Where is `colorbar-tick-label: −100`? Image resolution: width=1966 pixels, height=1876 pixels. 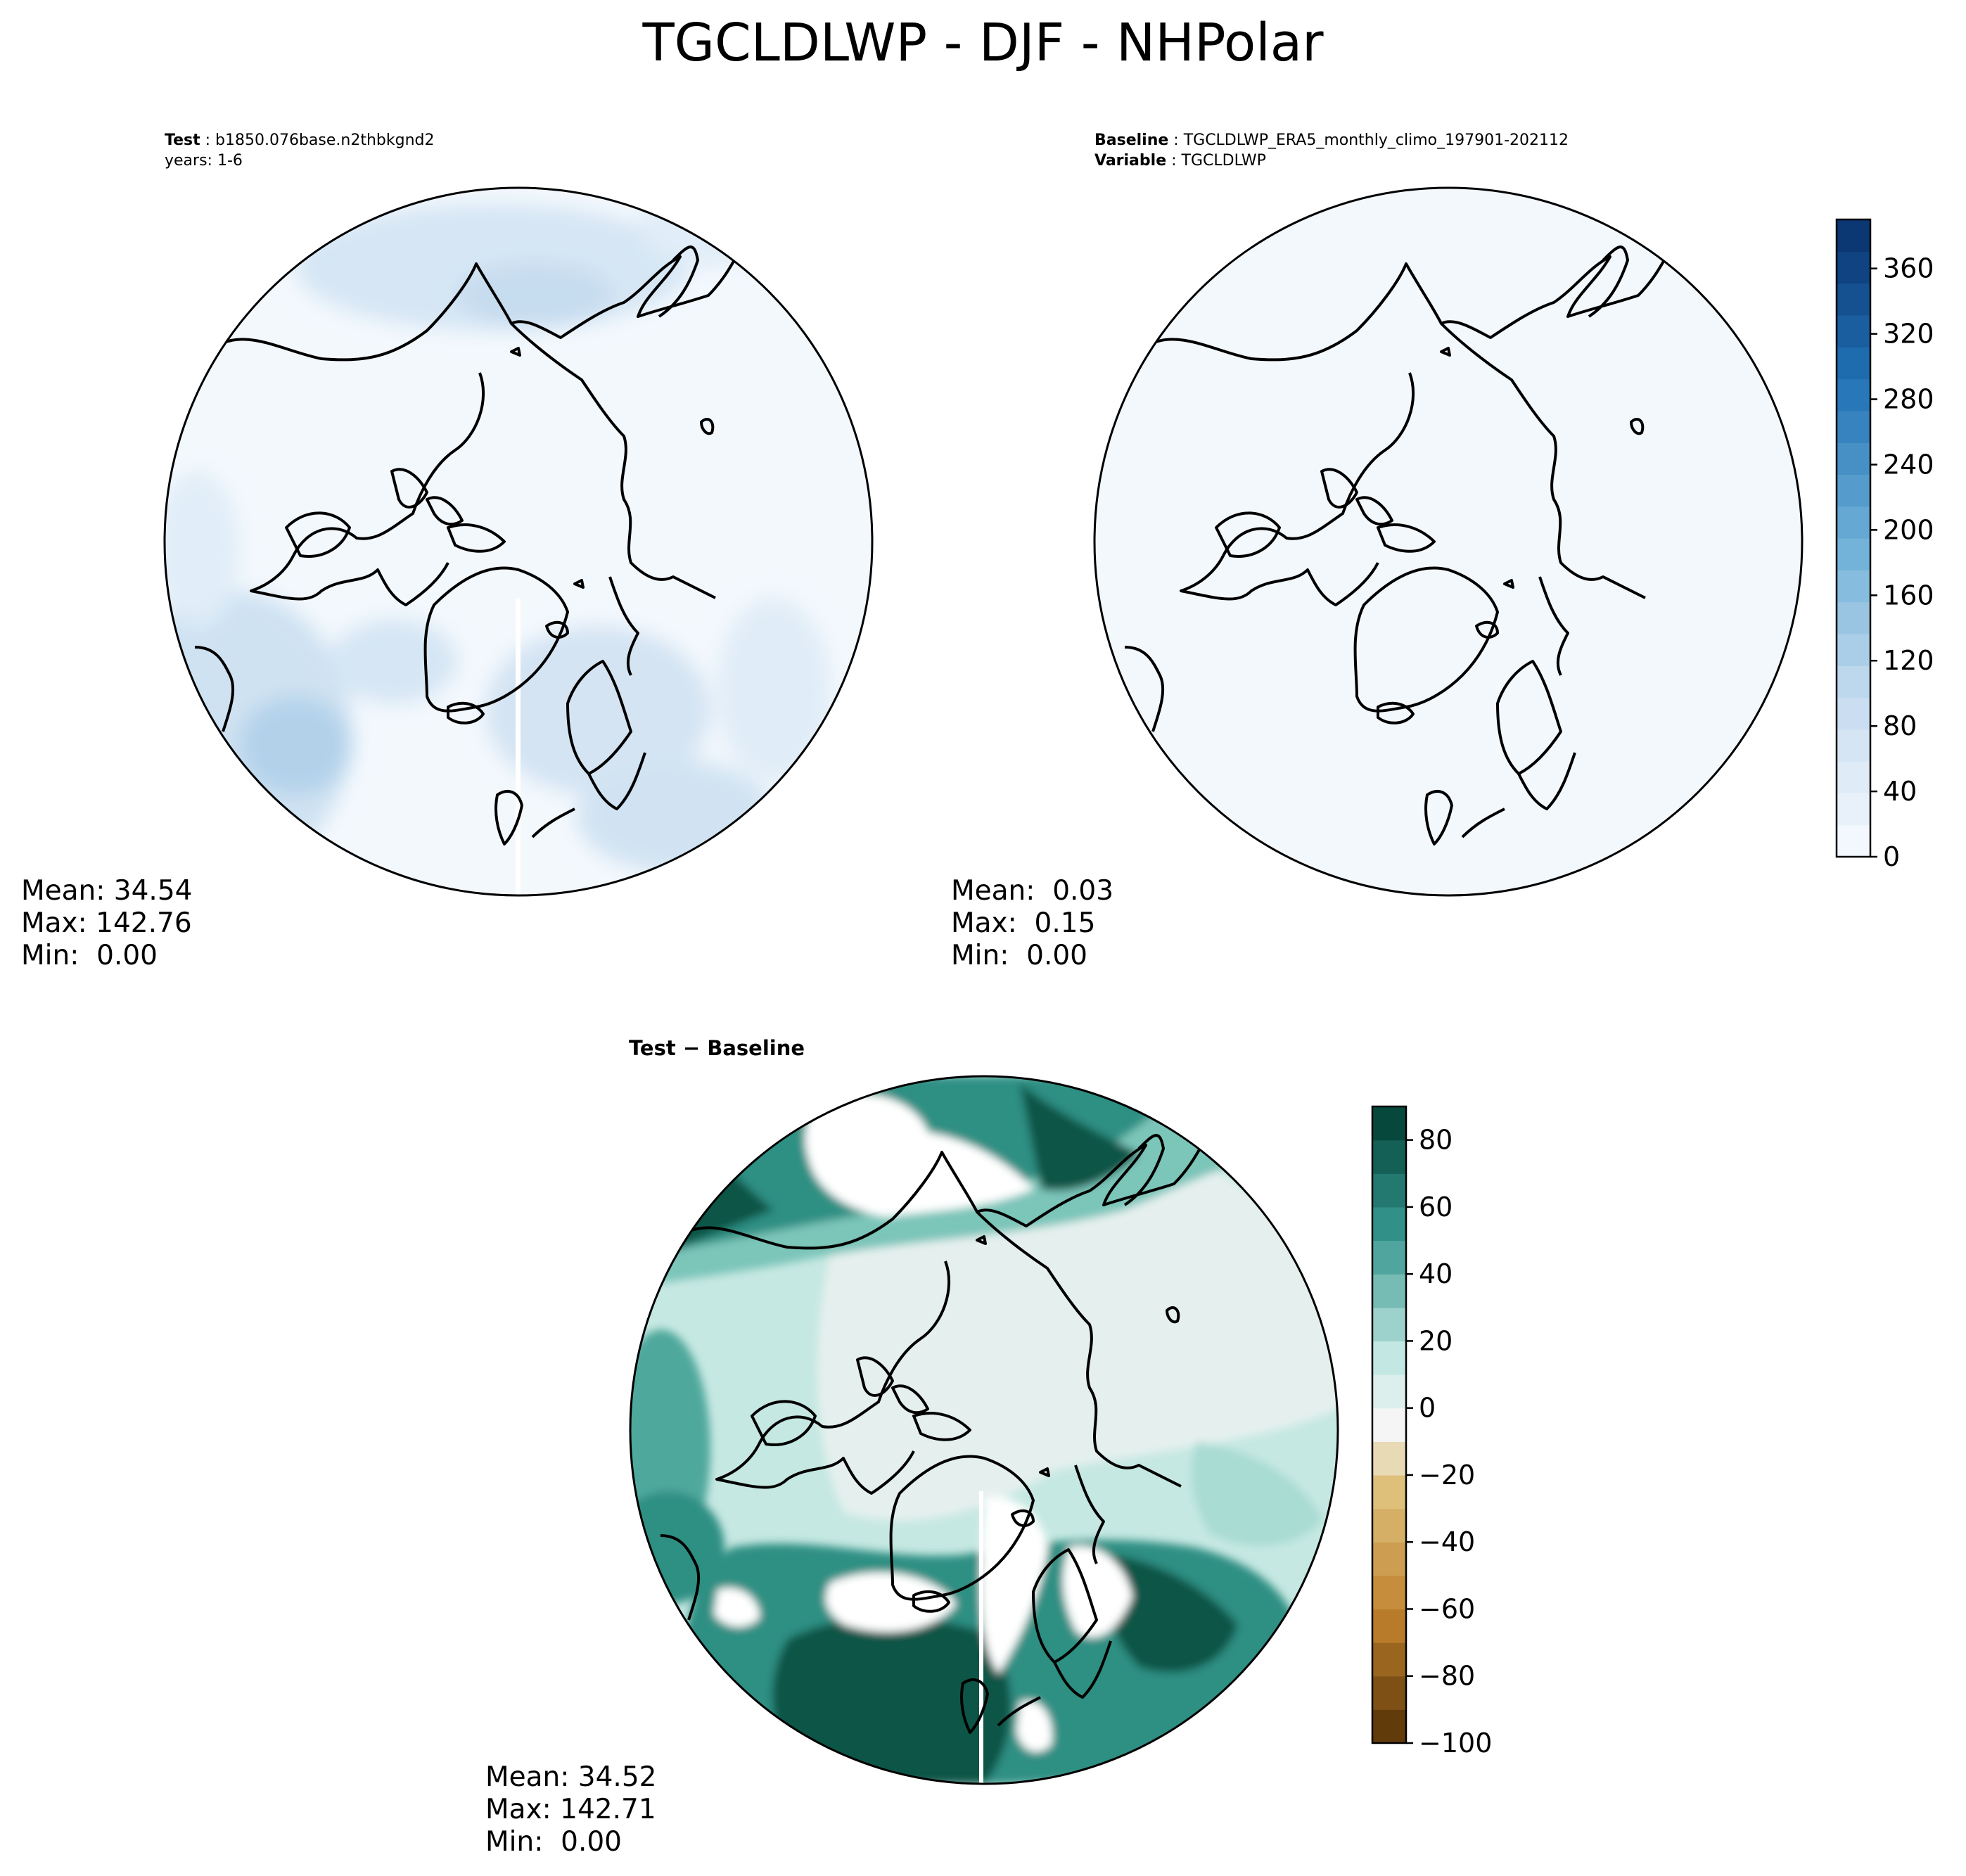 colorbar-tick-label: −100 is located at coordinates (1455, 1743).